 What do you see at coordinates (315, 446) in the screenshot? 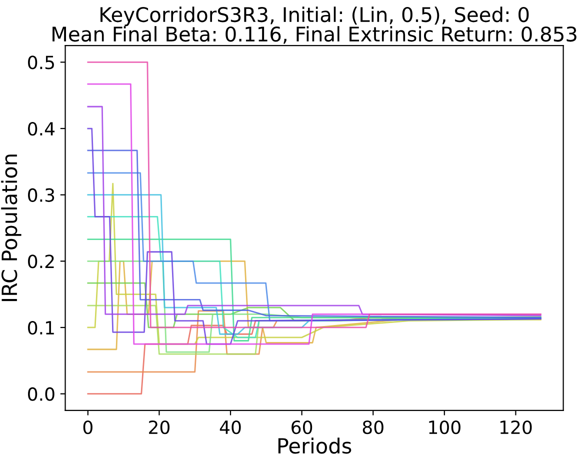
I see `x-axis-title: Periods` at bounding box center [315, 446].